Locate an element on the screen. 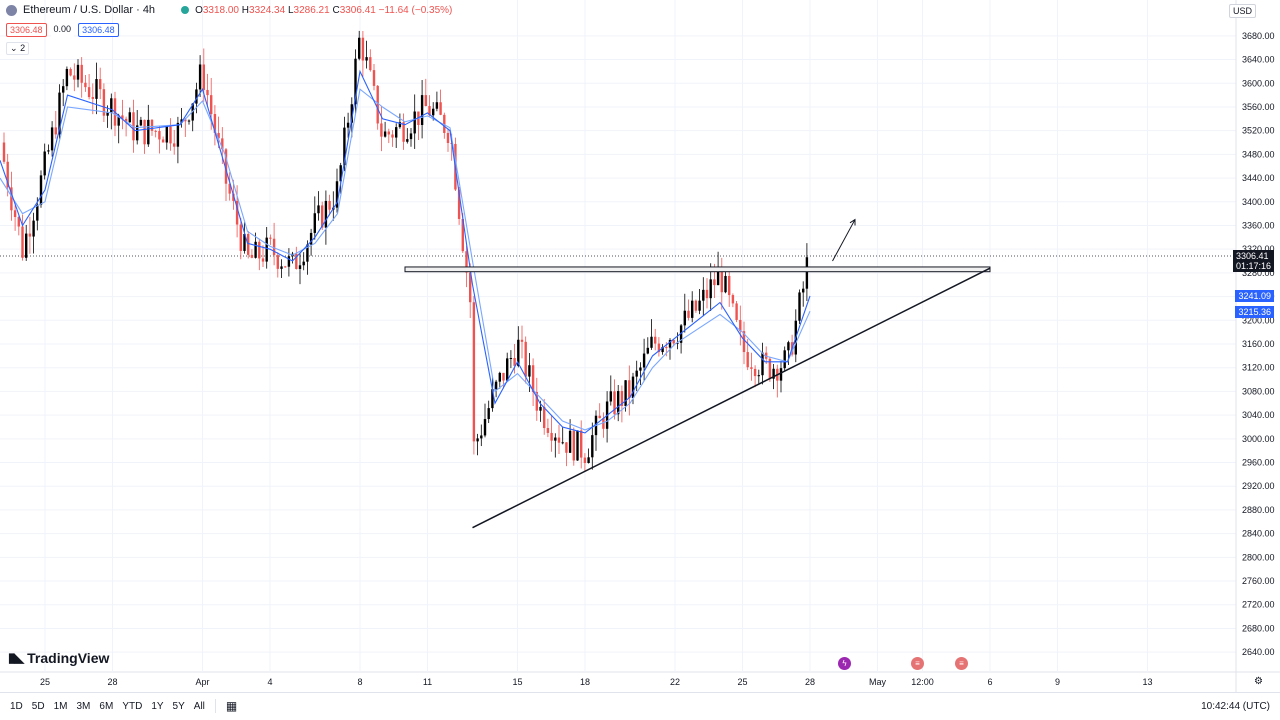 The width and height of the screenshot is (1280, 720). x-tick-label: May is located at coordinates (878, 682).